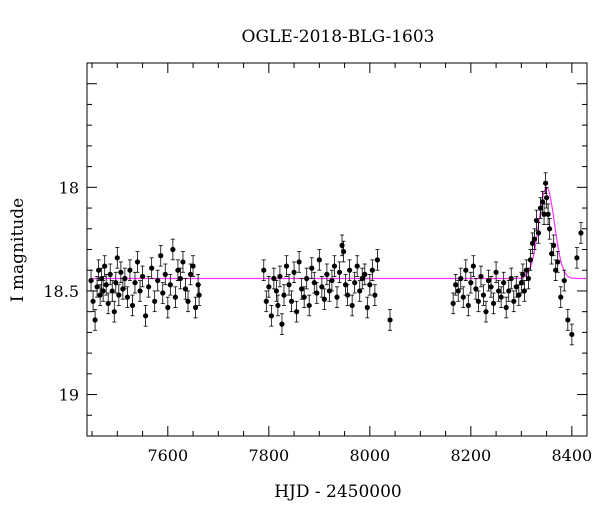  What do you see at coordinates (18, 250) in the screenshot?
I see `y-axis-label: I magnitude` at bounding box center [18, 250].